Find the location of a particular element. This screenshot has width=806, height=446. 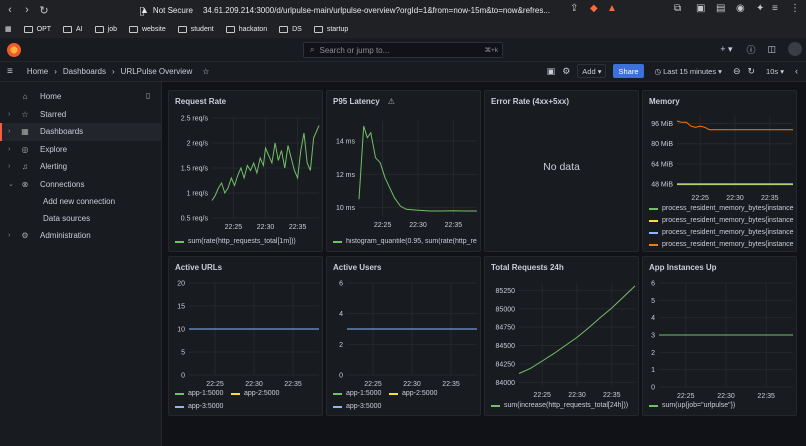

bookmark-icon: ▯ is located at coordinates (142, 10).